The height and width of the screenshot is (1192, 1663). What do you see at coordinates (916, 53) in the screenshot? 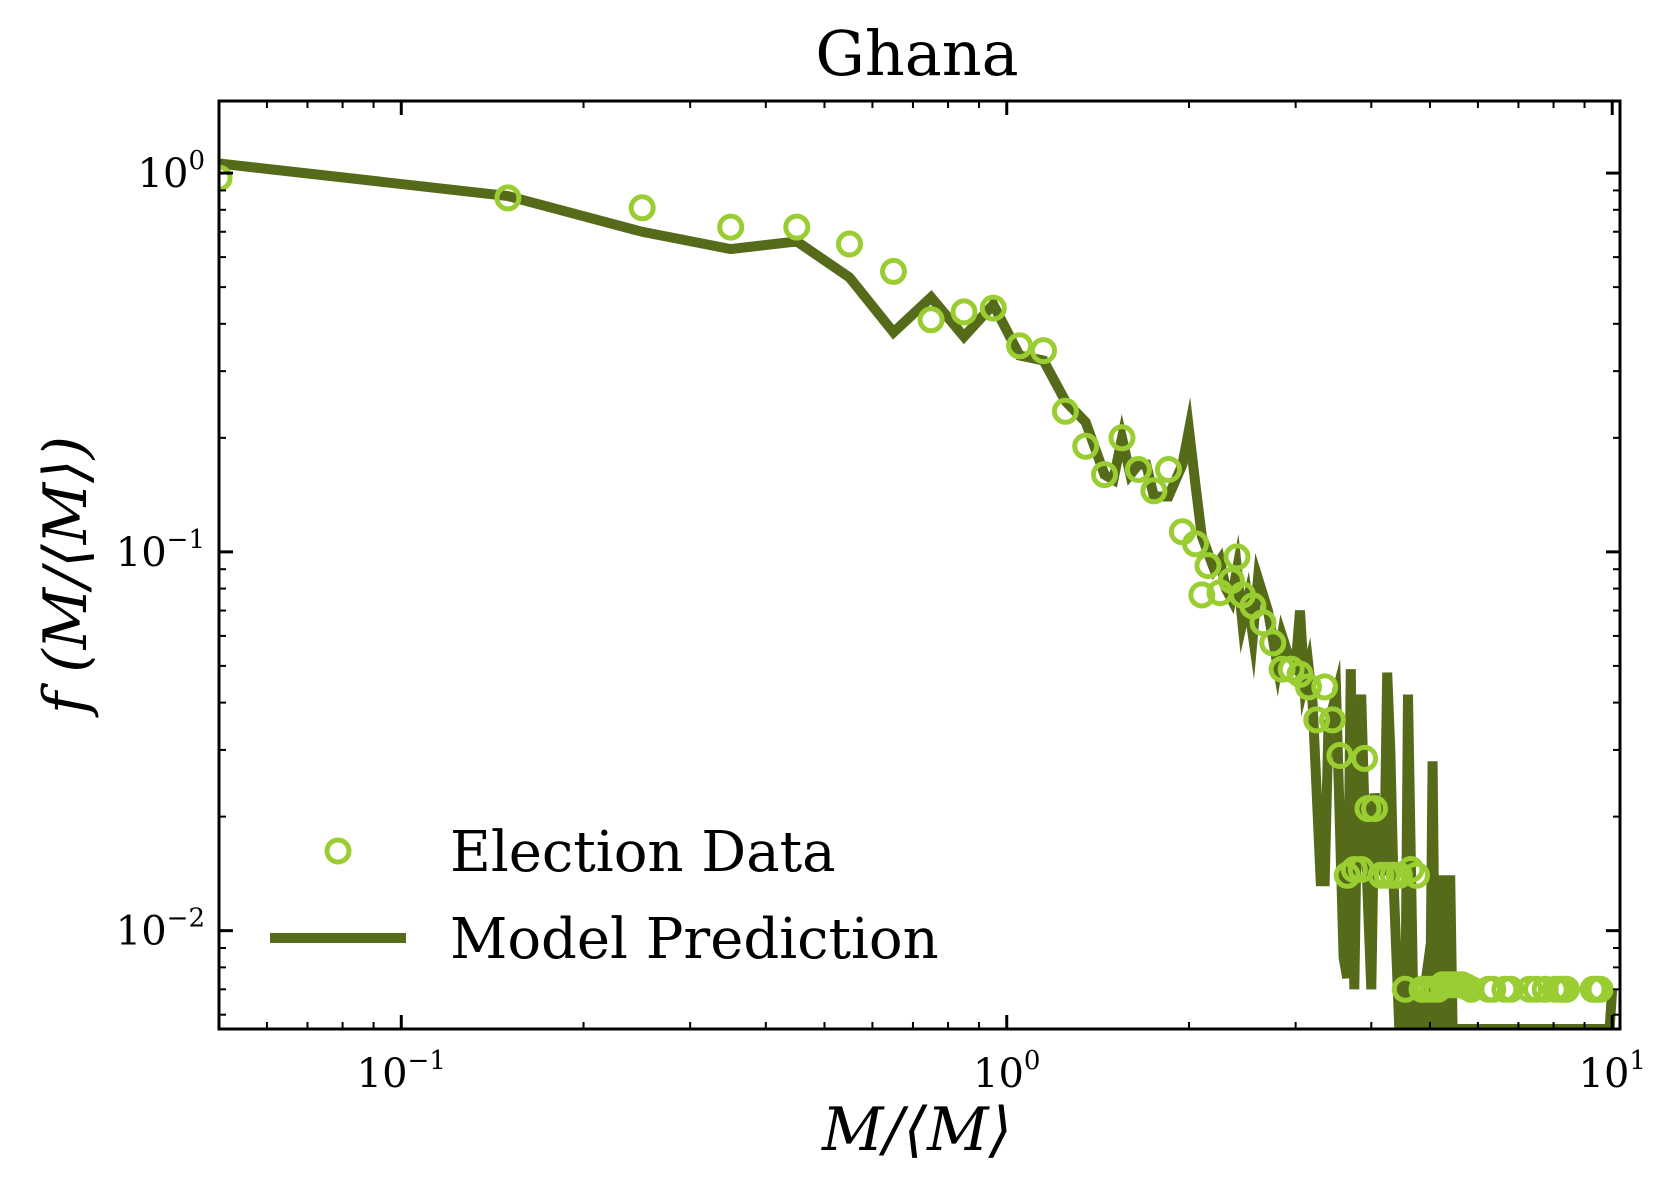
I see `chart-title: Ghana` at bounding box center [916, 53].